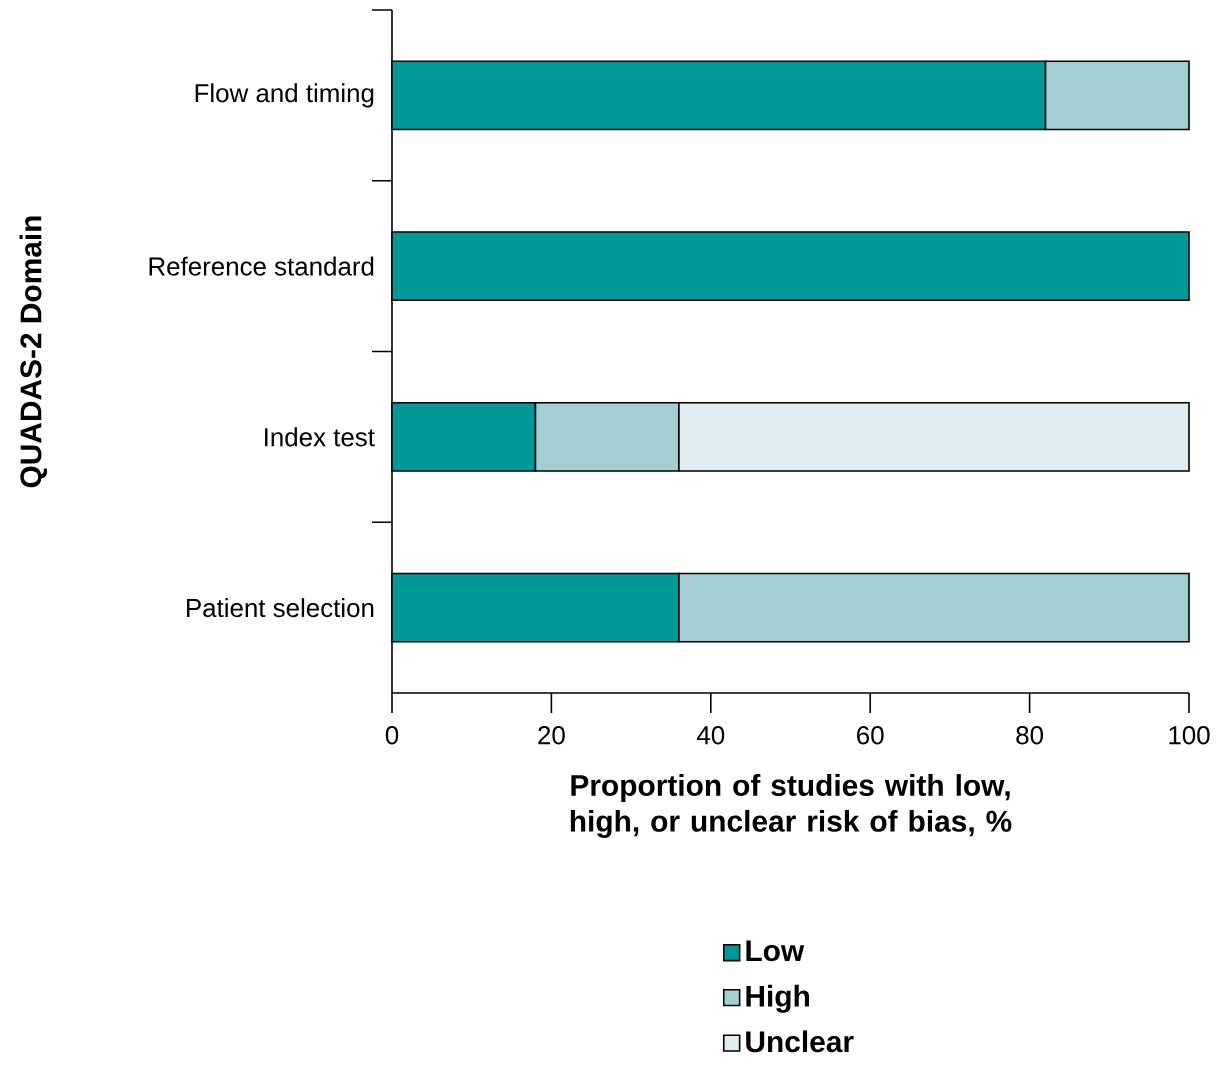 The width and height of the screenshot is (1222, 1090). What do you see at coordinates (261, 266) in the screenshot?
I see `y-tick-label: Reference standard` at bounding box center [261, 266].